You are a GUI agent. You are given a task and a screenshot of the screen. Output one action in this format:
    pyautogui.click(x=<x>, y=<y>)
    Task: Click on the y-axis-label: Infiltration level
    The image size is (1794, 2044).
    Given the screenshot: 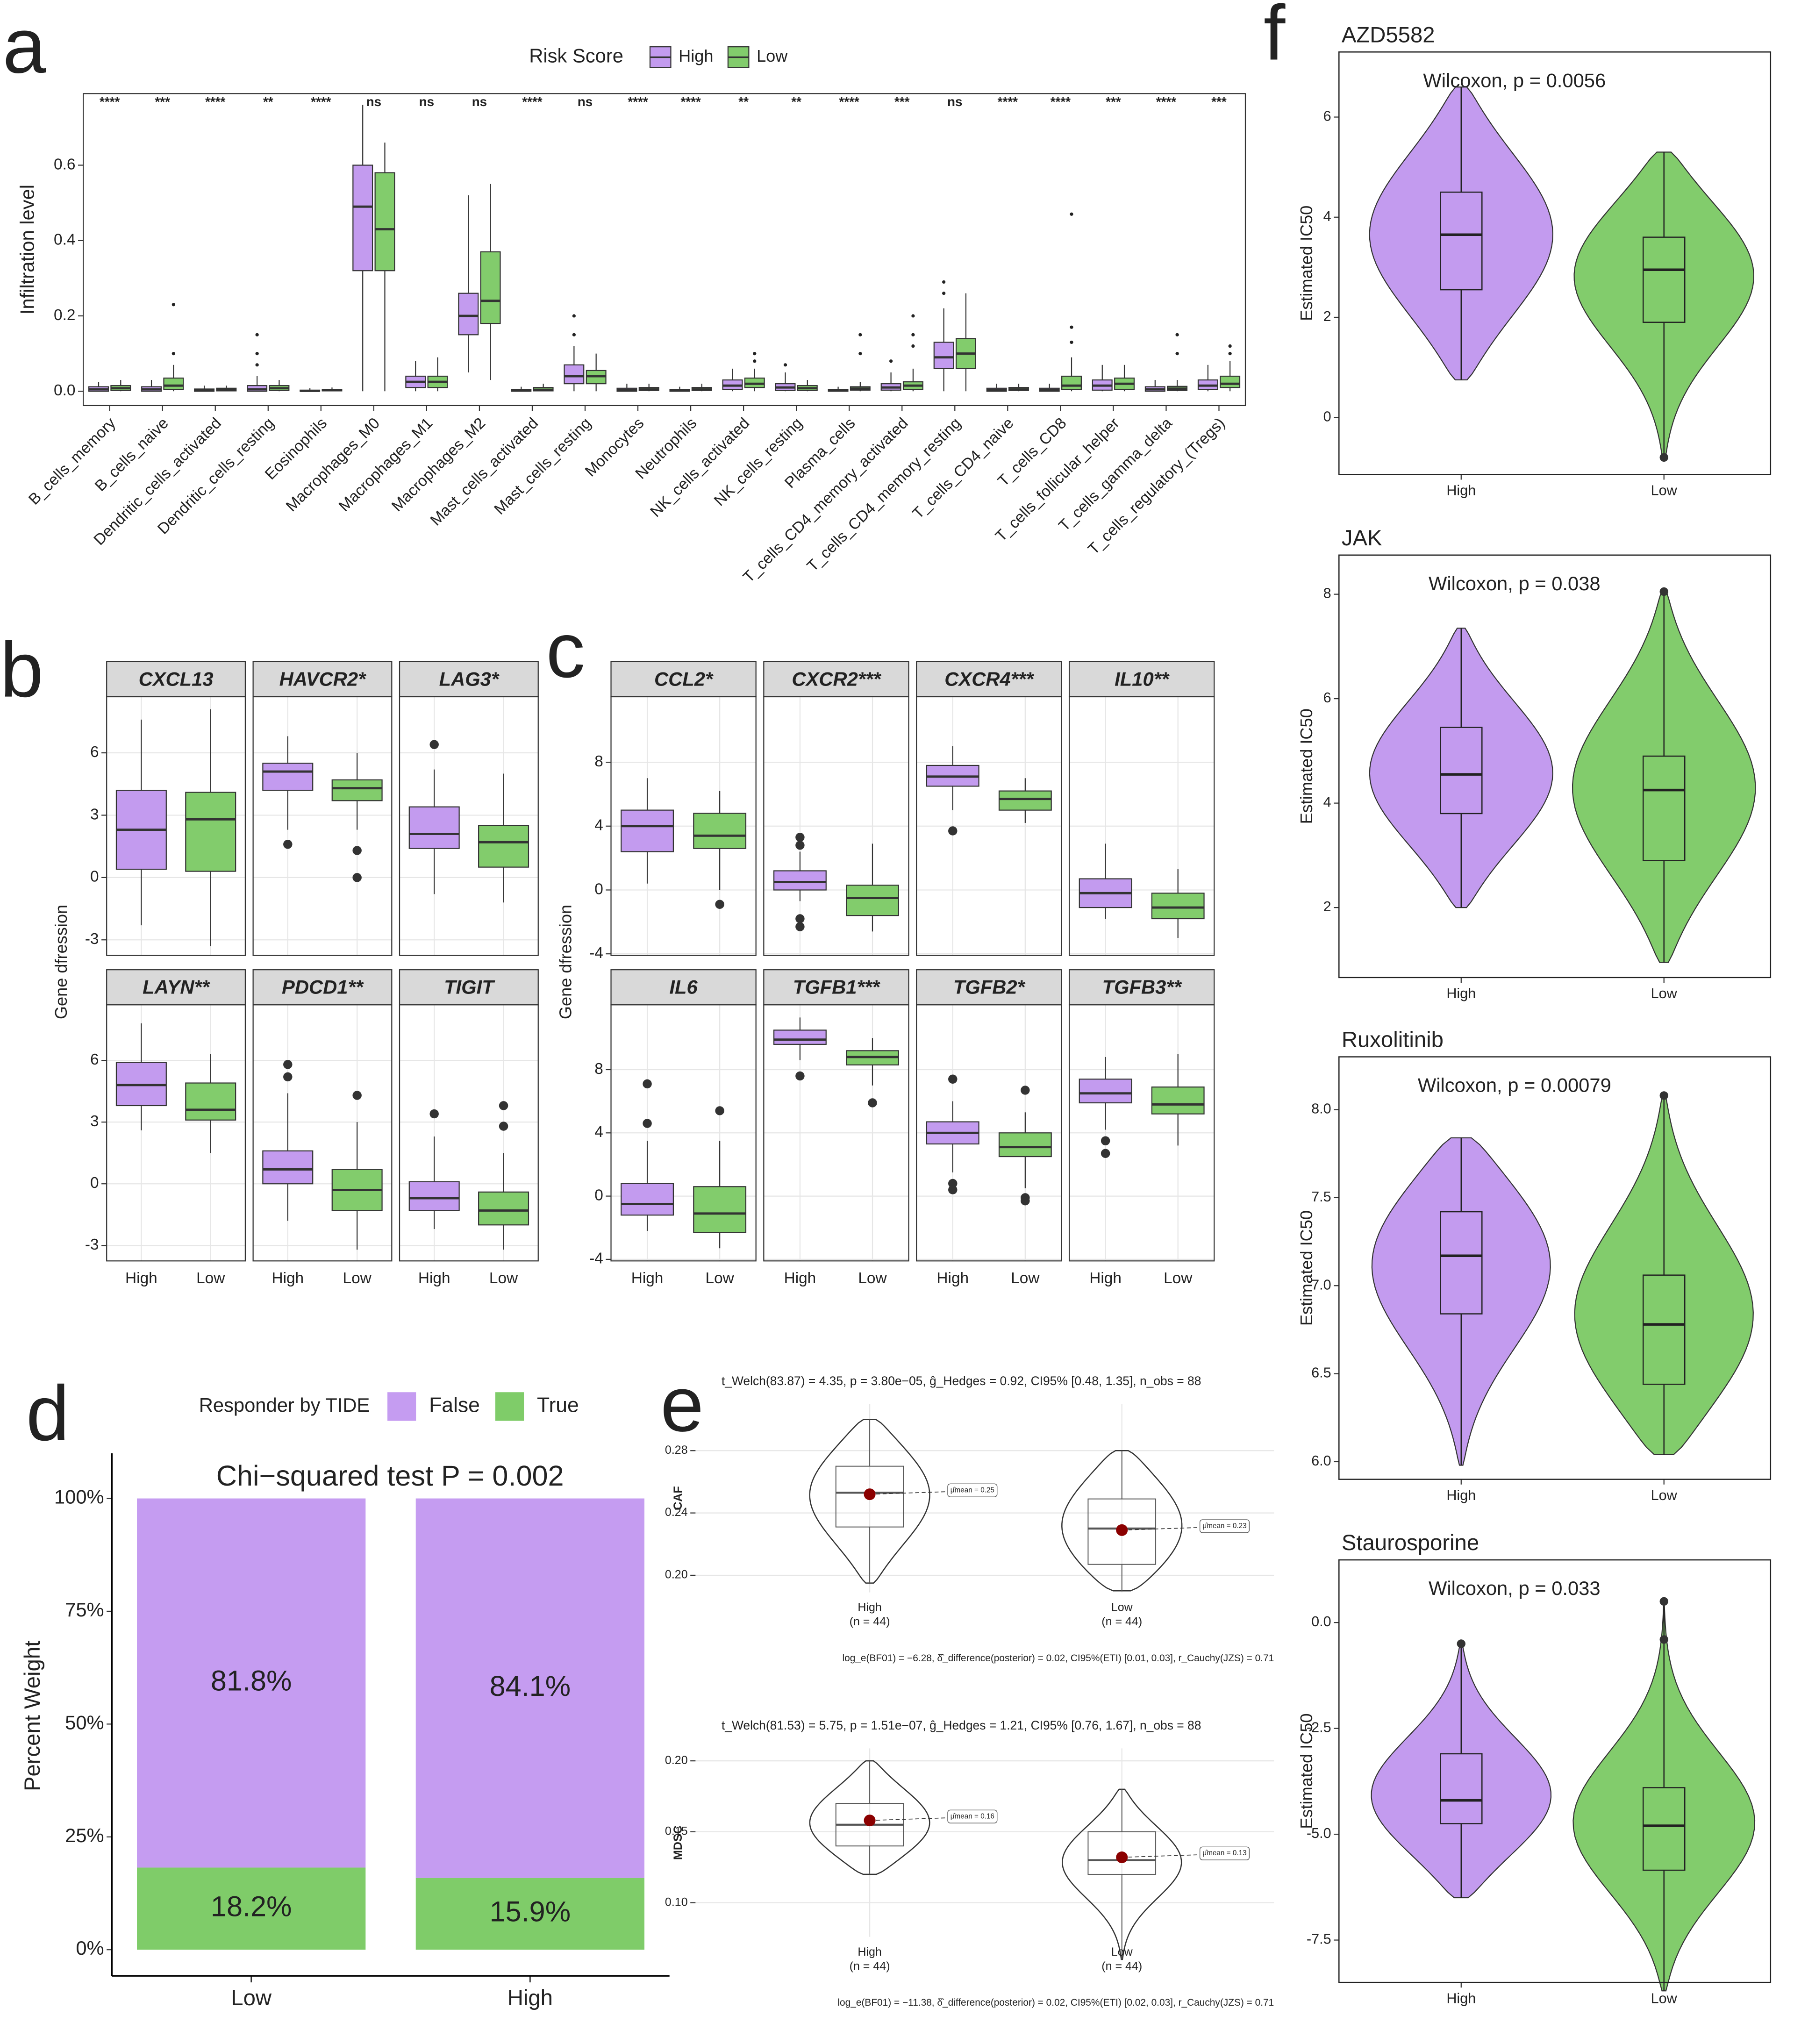 What is the action you would take?
    pyautogui.click(x=27, y=250)
    